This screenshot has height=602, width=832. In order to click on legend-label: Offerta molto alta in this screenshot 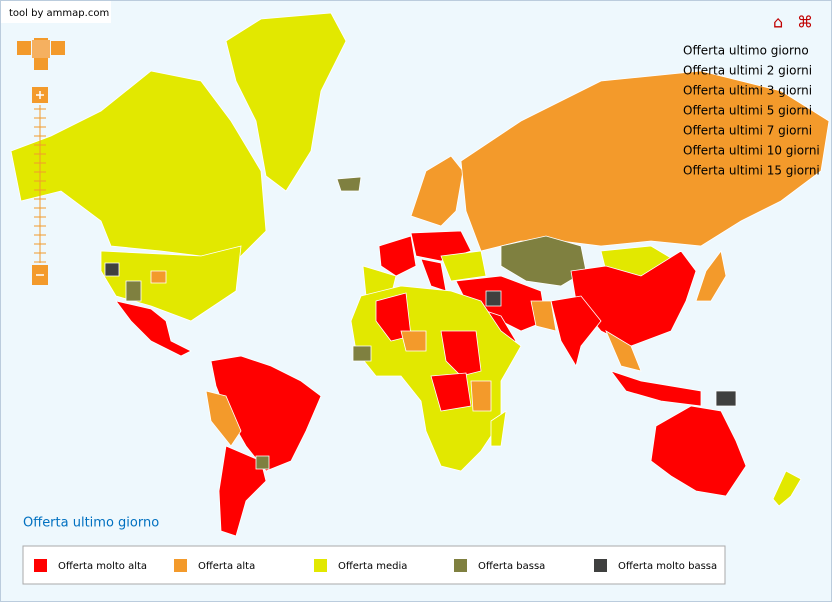, I will do `click(102, 566)`.